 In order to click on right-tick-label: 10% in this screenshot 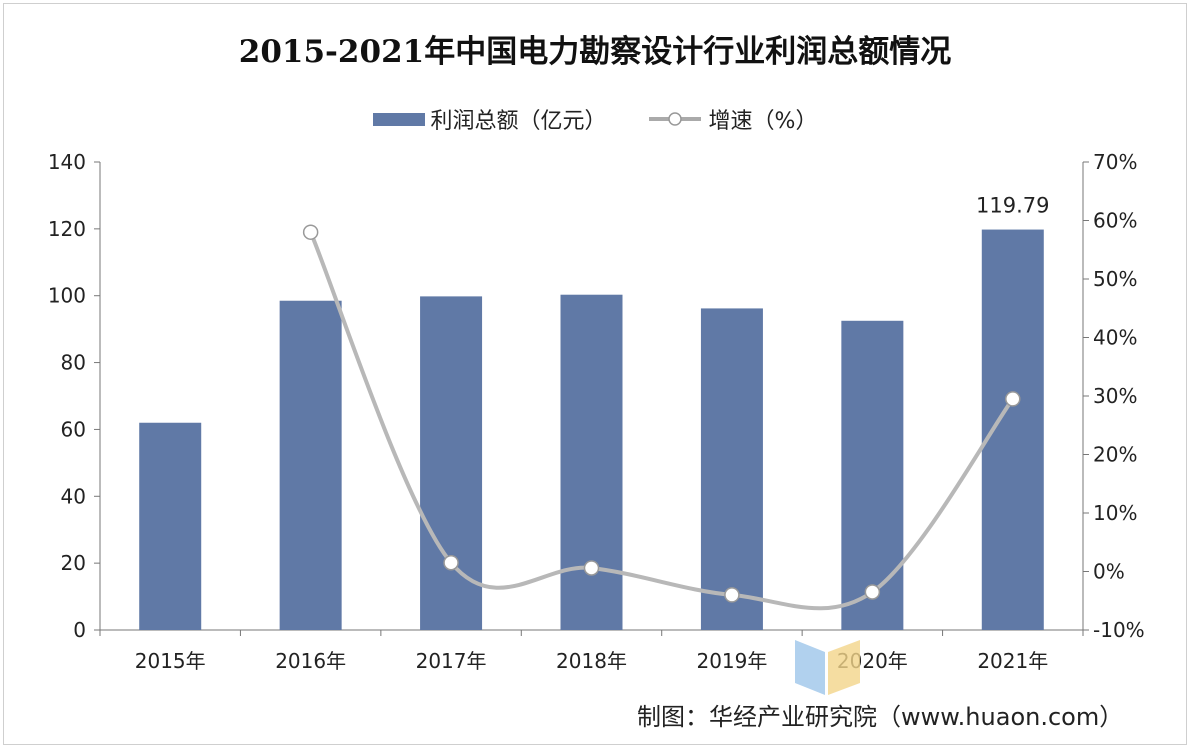, I will do `click(1115, 513)`.